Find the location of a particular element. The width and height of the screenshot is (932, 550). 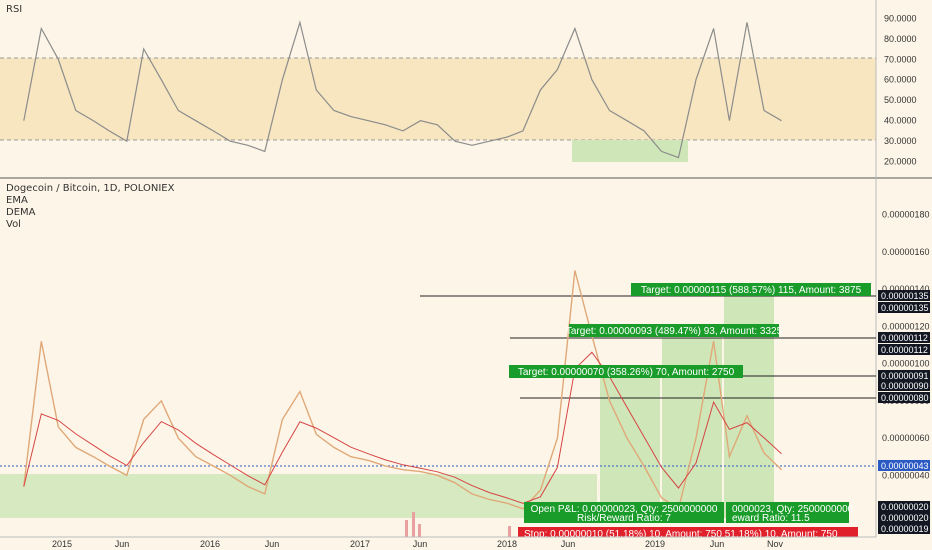

price-tick-label: 0.00000160 is located at coordinates (906, 252).